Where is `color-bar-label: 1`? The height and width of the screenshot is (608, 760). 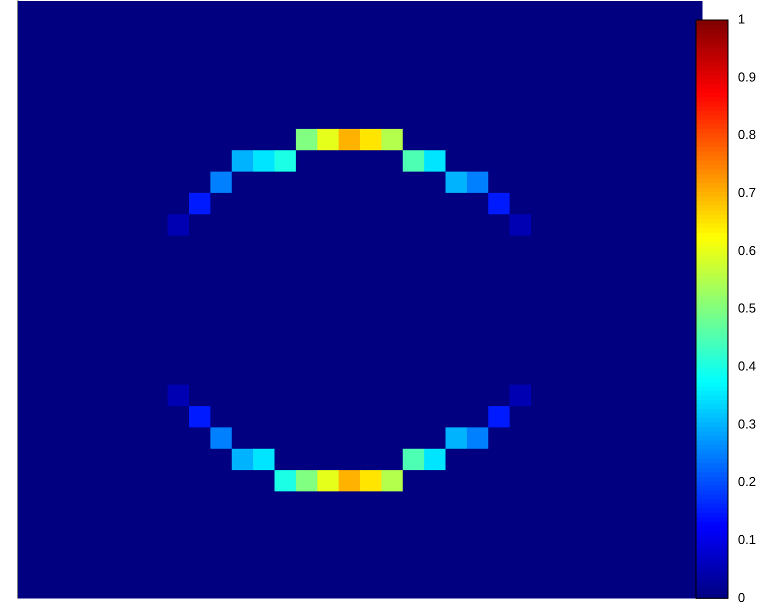 color-bar-label: 1 is located at coordinates (742, 19).